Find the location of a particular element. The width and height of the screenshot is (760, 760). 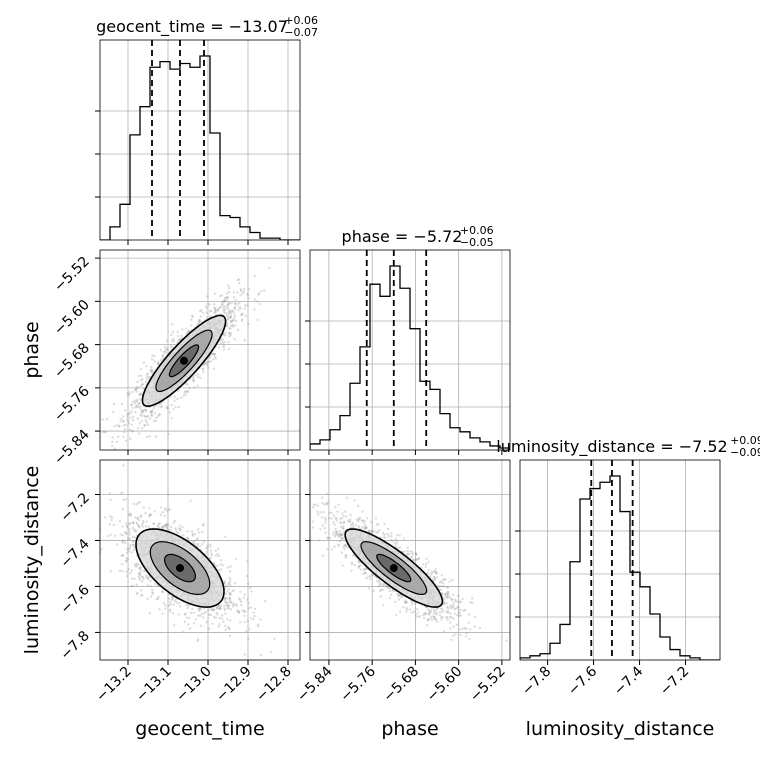

scatter-panel-geocent_time-phase: −5.84−5.76−5.68−5.60−5.52 is located at coordinates (176, 358).